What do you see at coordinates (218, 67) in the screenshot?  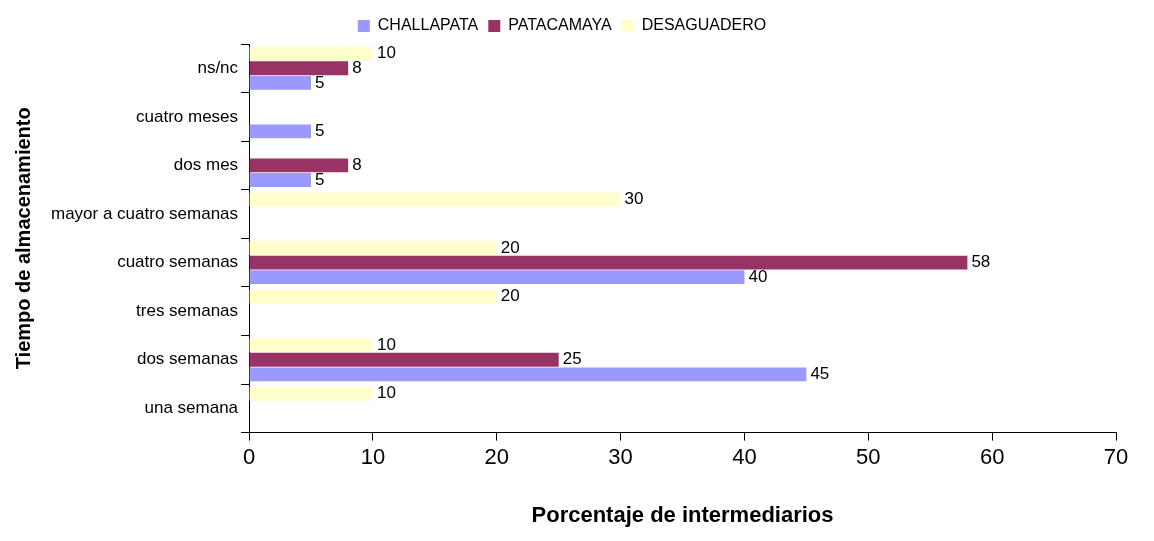 I see `y-tick-label: ns/nc` at bounding box center [218, 67].